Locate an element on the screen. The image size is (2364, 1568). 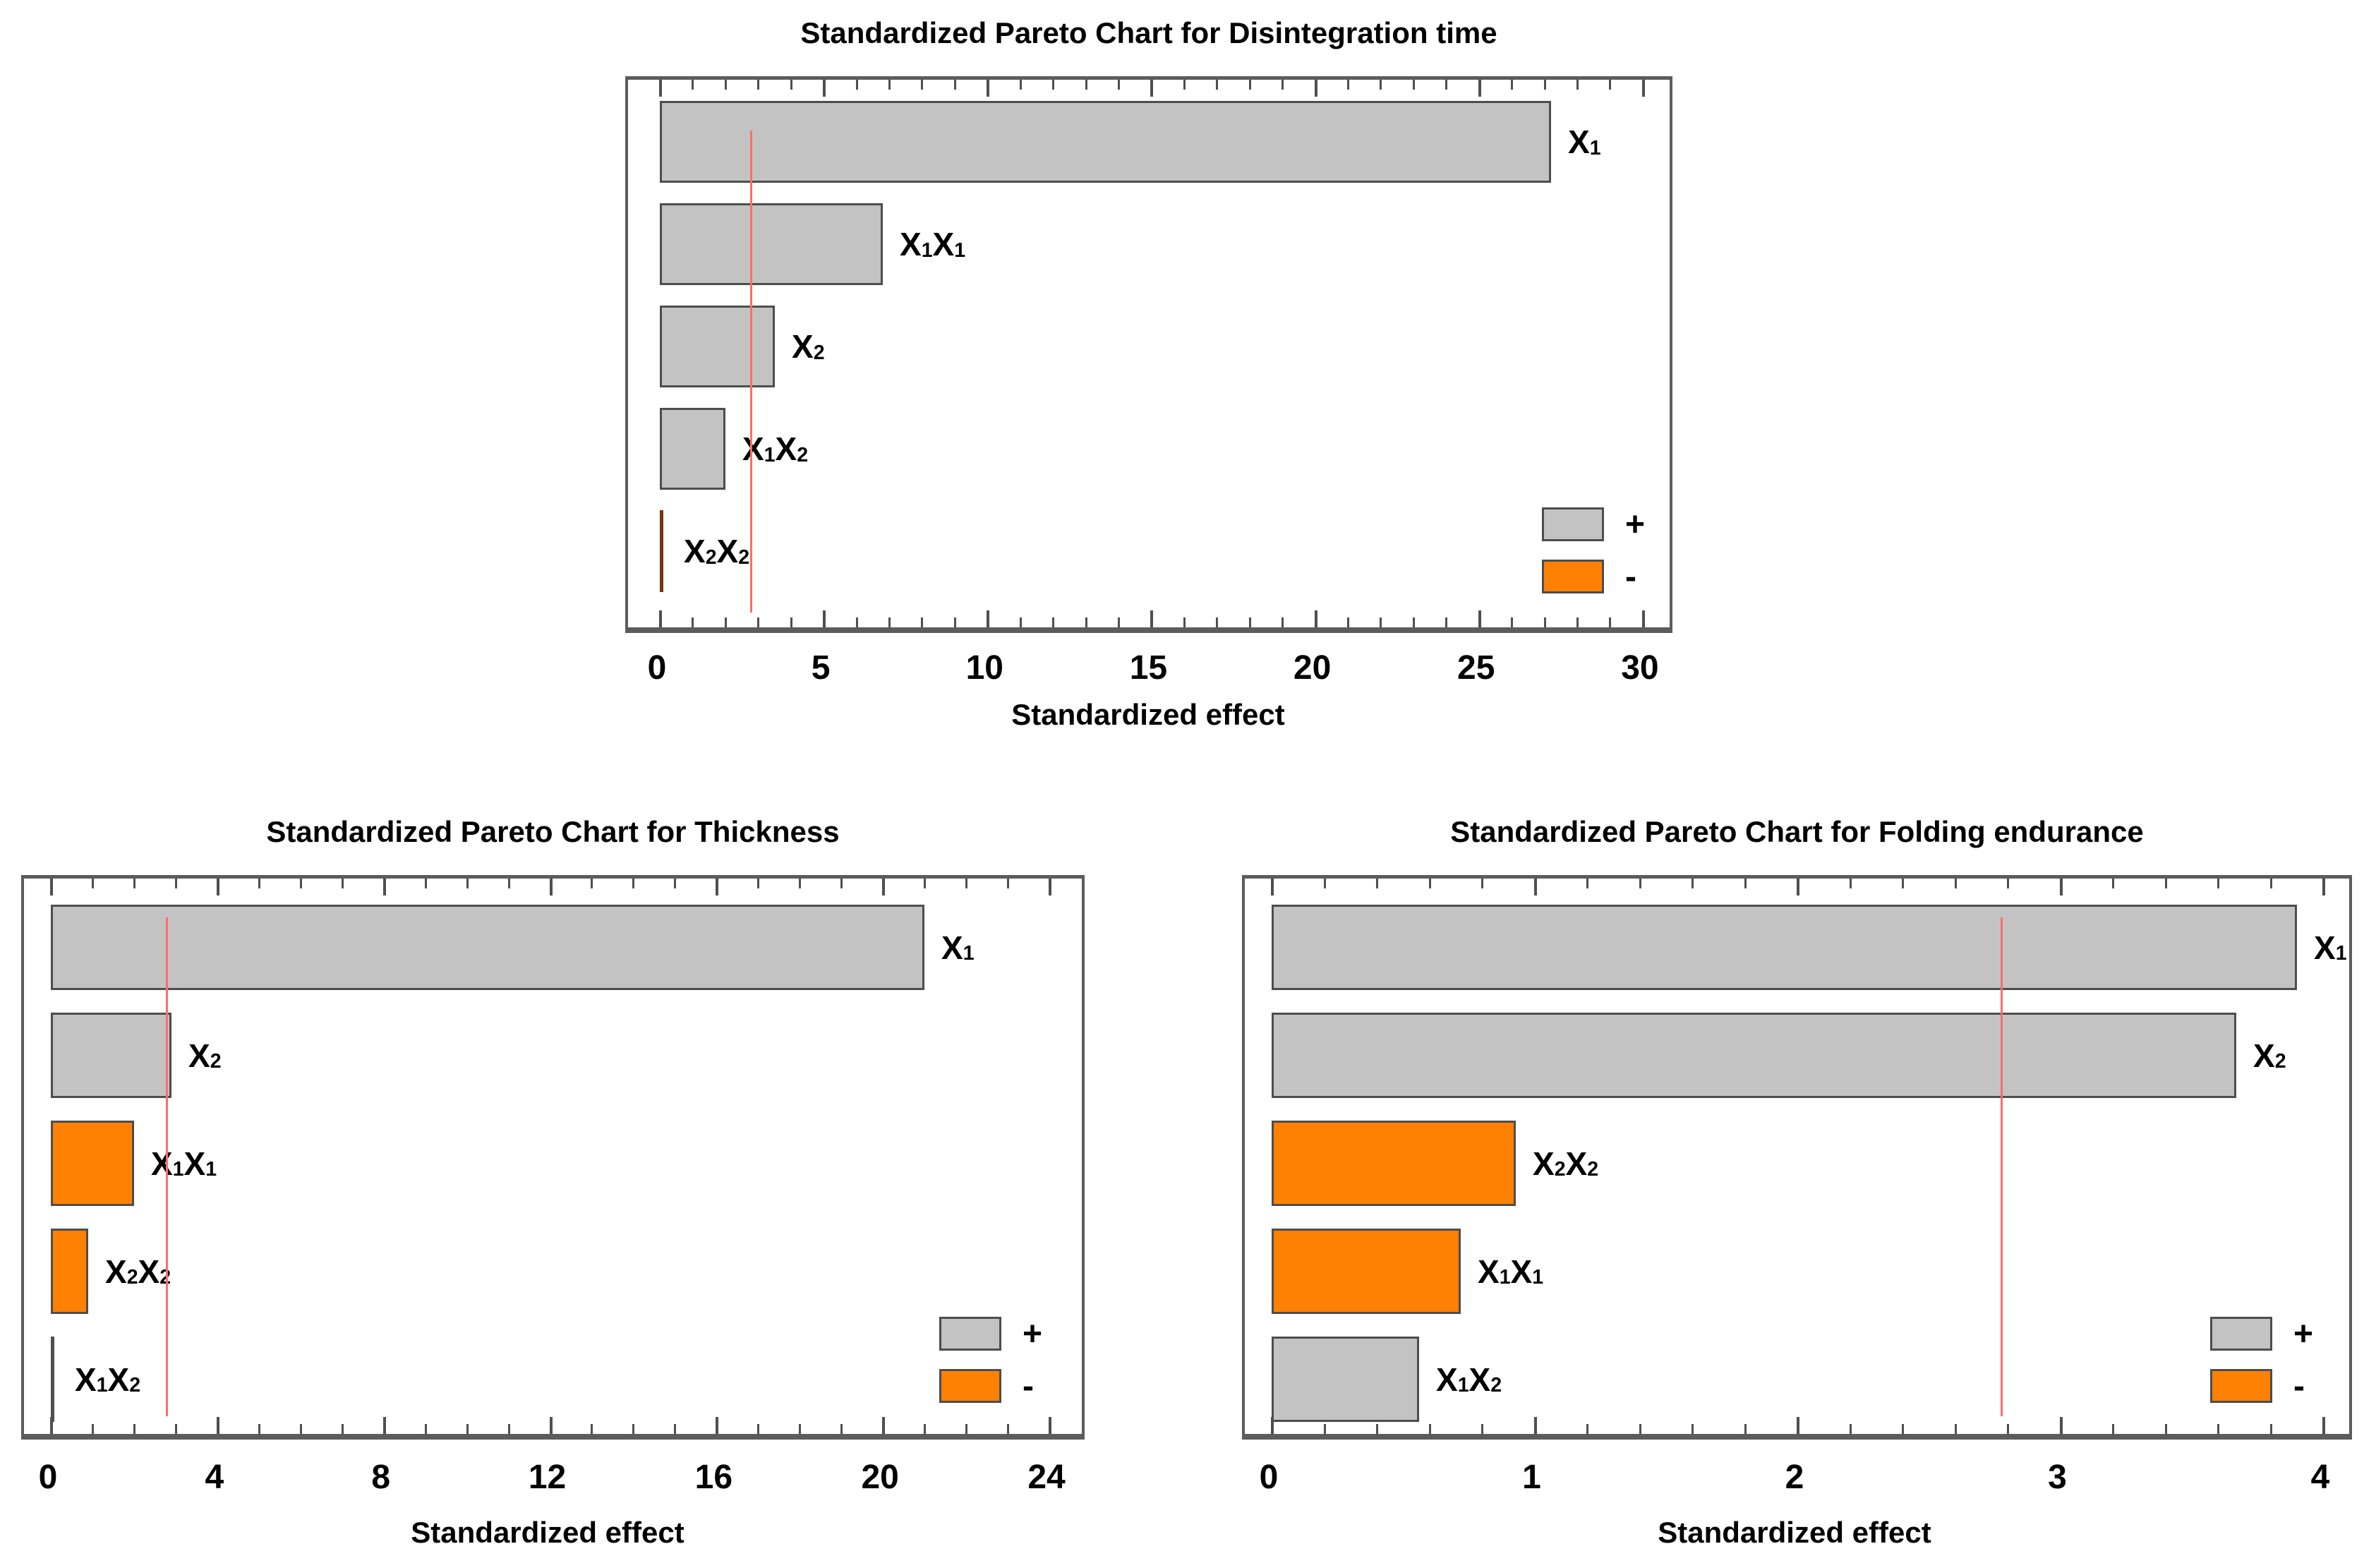
x-tick-label: 3 is located at coordinates (2057, 1478).